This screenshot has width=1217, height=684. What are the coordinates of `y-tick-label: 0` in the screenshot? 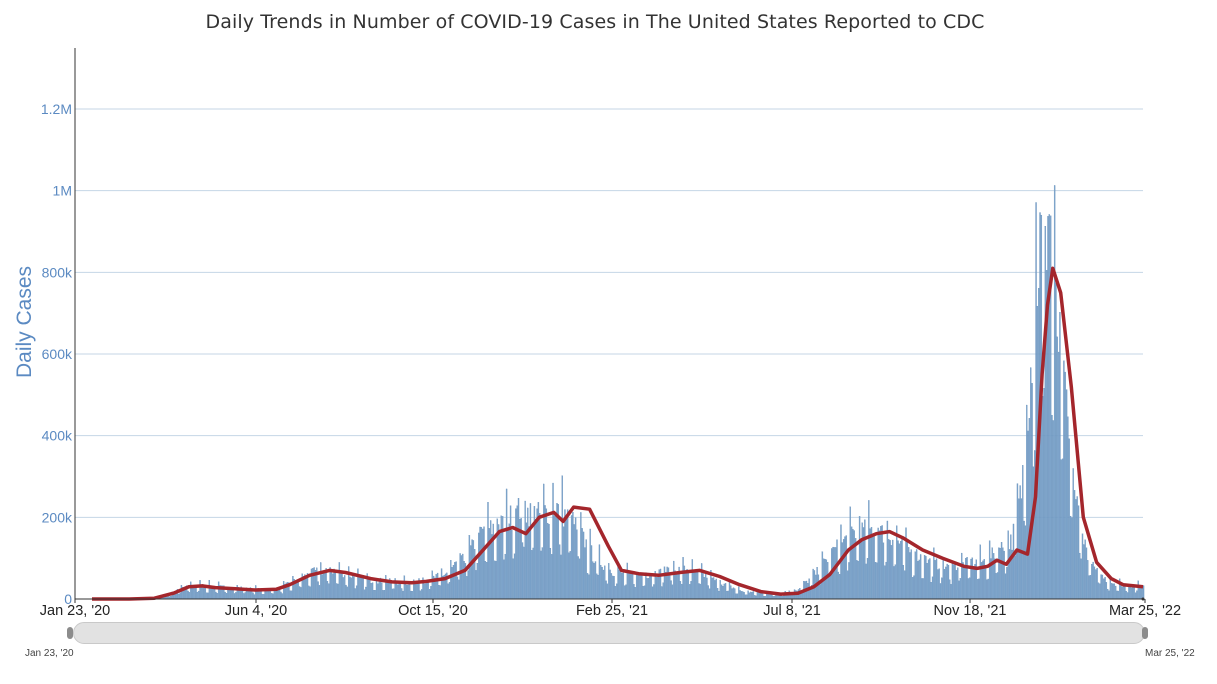 It's located at (68, 599).